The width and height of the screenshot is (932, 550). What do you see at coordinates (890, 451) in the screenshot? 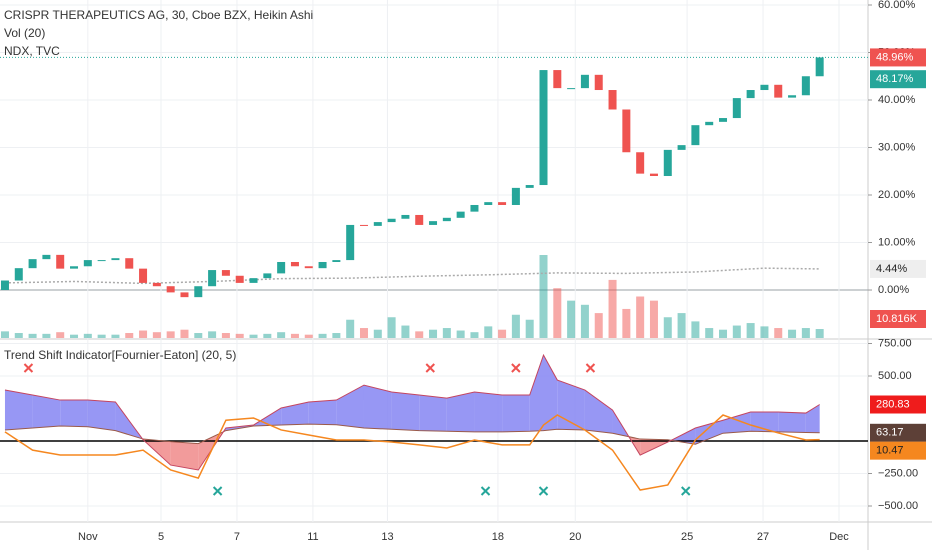
I see `last-value-label: 10.47` at bounding box center [890, 451].